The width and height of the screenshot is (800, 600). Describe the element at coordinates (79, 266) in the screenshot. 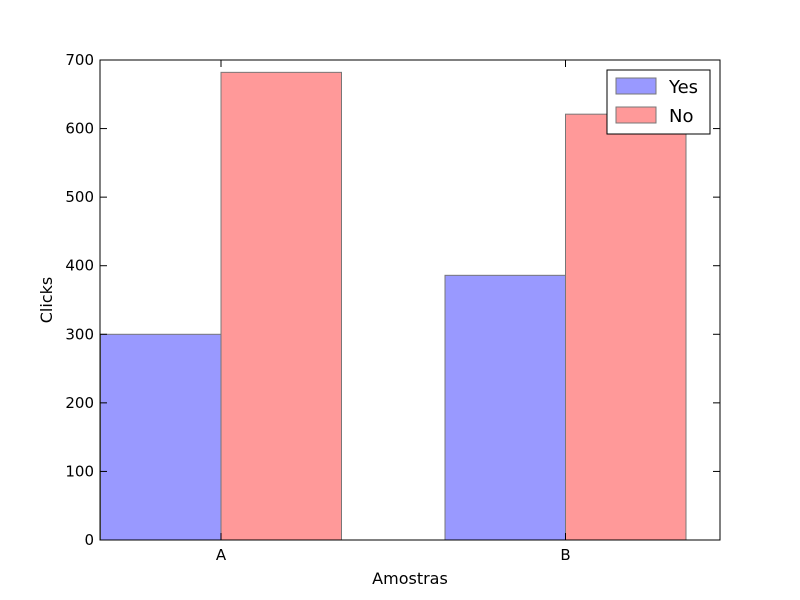

I see `y-tick-label: 400` at that location.